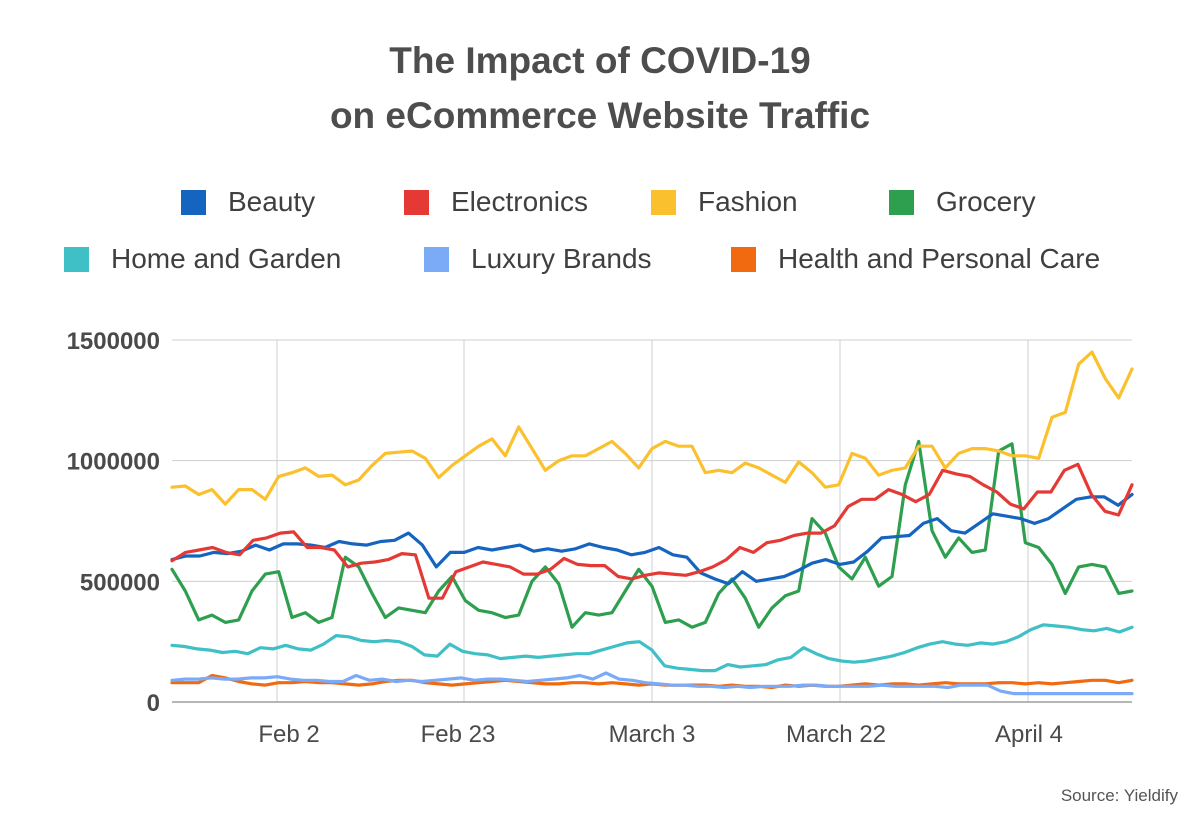 This screenshot has width=1200, height=837. Describe the element at coordinates (76, 259) in the screenshot. I see `legend-swatch-home-and-garden` at that location.